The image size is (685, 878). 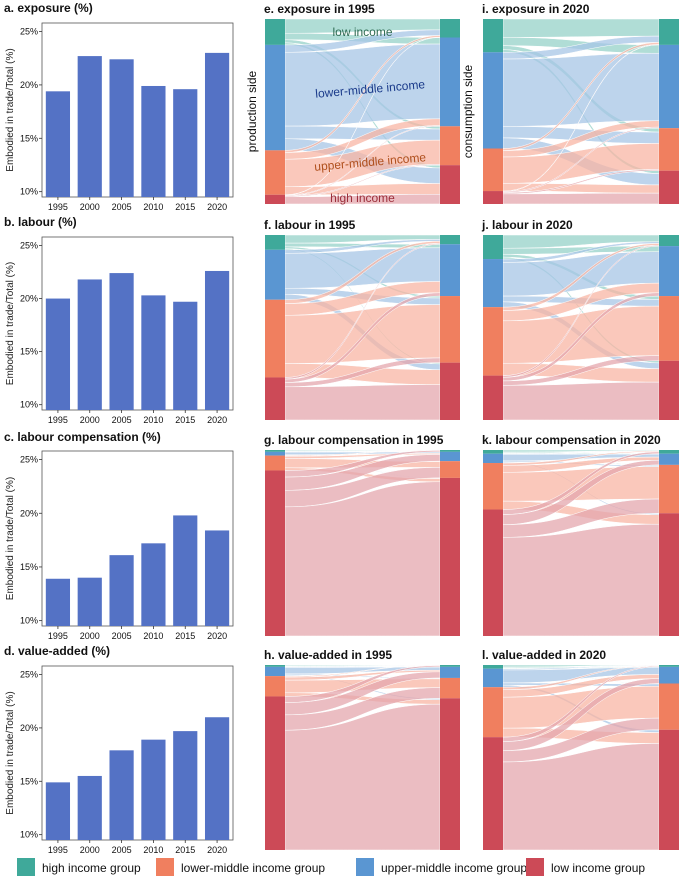 What do you see at coordinates (598, 868) in the screenshot?
I see `legend-label-low: low income group` at bounding box center [598, 868].